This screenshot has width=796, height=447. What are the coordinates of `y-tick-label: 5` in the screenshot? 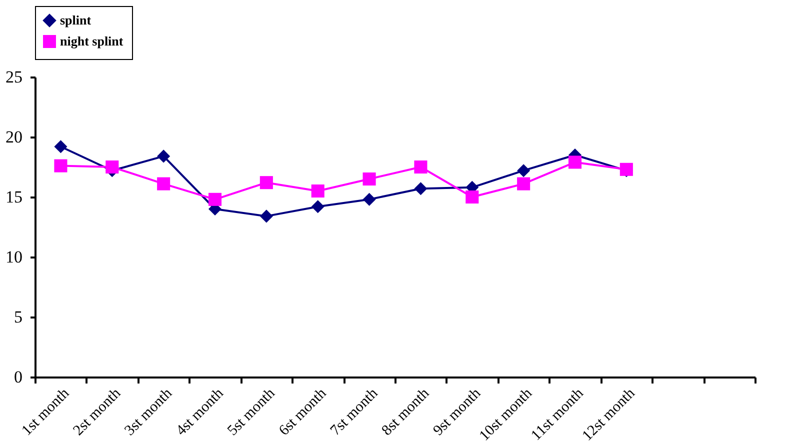 It's located at (18, 317).